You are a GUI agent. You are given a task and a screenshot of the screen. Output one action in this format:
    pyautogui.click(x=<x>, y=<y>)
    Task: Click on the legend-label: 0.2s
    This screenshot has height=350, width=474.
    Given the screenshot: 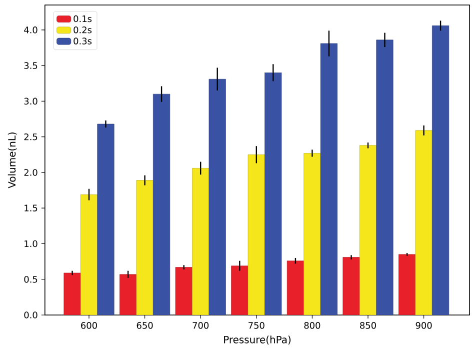 What is the action you would take?
    pyautogui.click(x=83, y=30)
    